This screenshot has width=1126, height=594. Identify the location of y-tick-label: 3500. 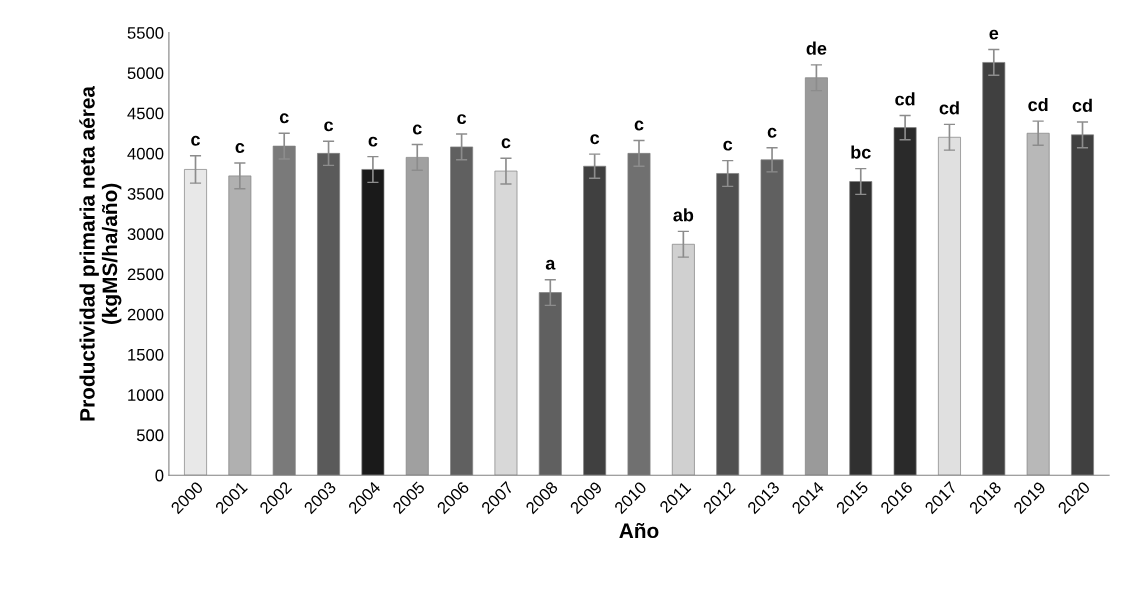
(145, 193).